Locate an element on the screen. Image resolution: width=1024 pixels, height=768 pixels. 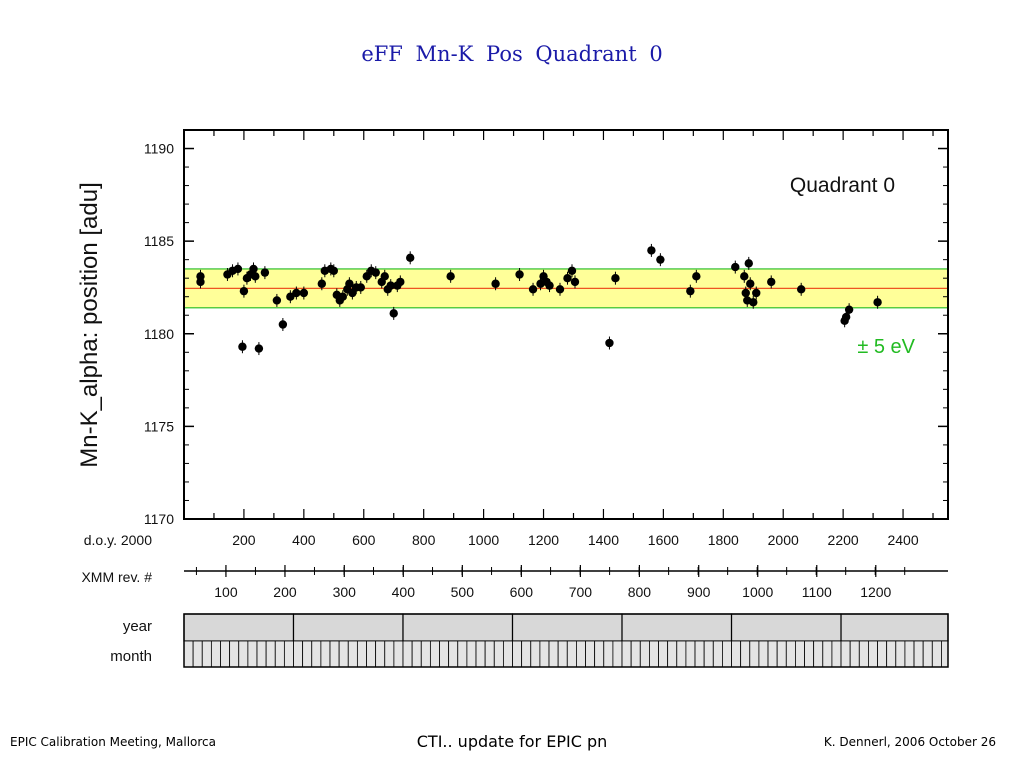
rev-tick-label: 1000 is located at coordinates (757, 592).